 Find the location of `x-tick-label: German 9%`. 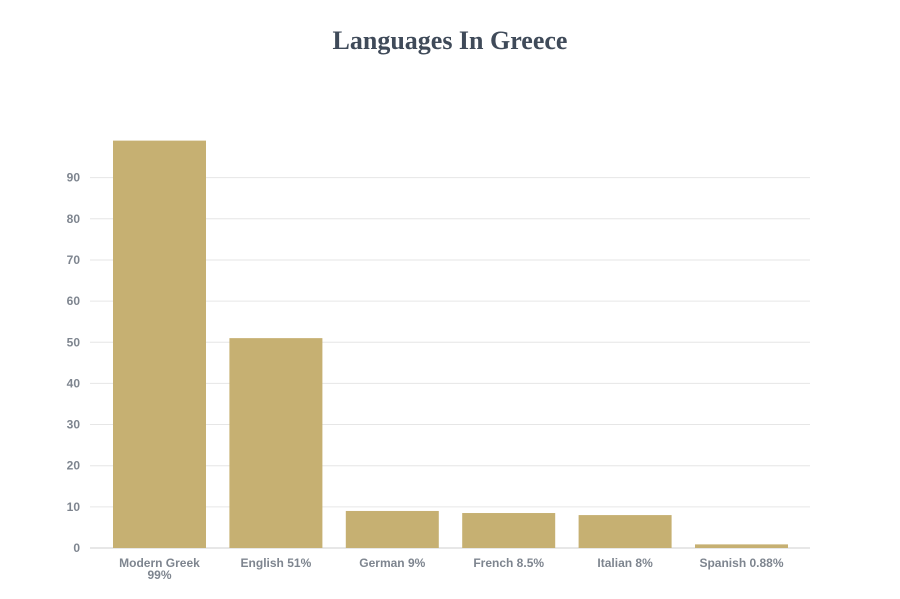

x-tick-label: German 9% is located at coordinates (392, 563).